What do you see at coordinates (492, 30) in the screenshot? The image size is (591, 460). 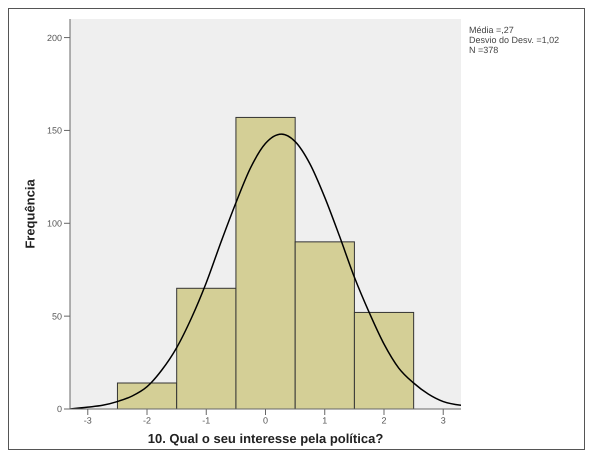 I see `text: Média =,27` at bounding box center [492, 30].